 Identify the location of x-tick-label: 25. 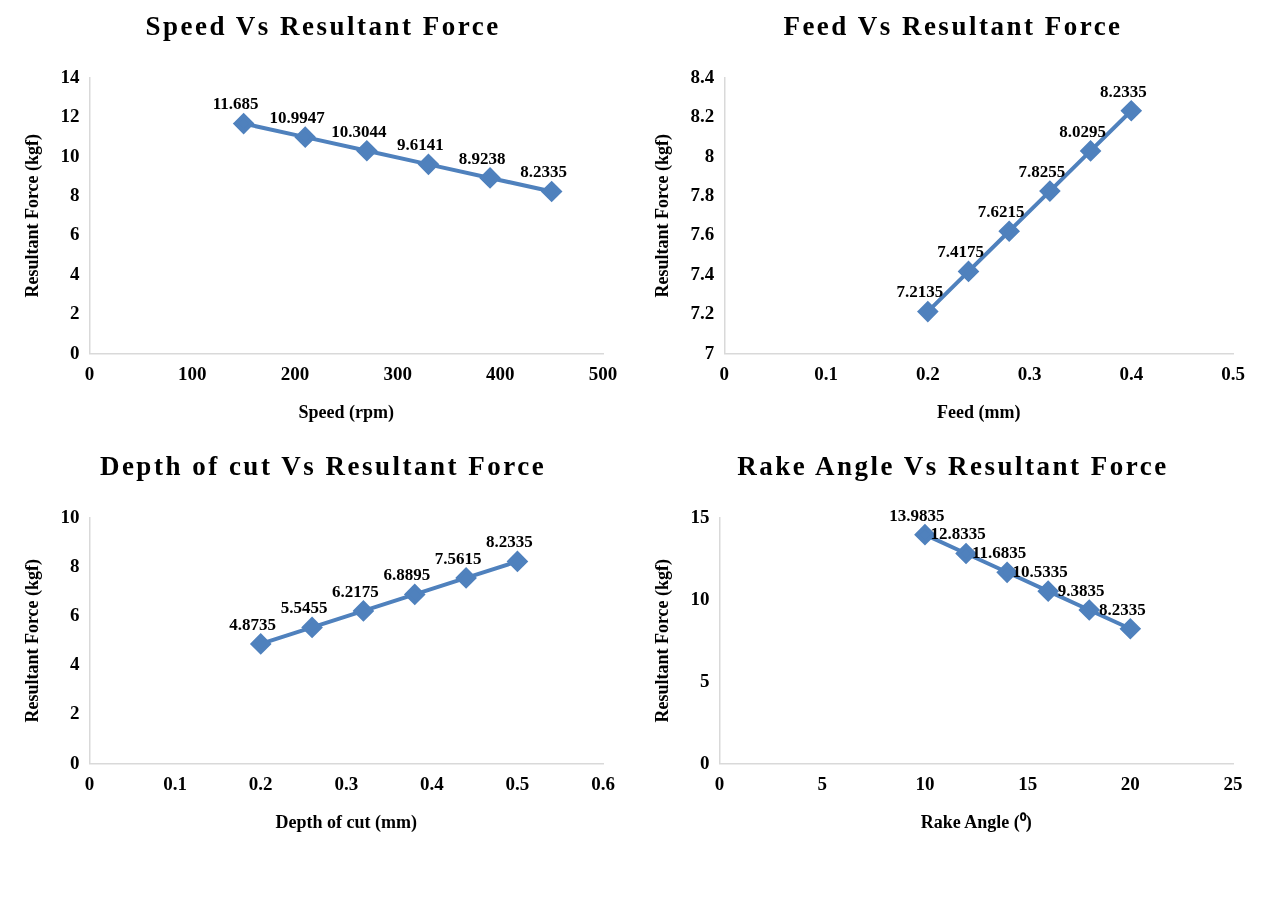
(1233, 783).